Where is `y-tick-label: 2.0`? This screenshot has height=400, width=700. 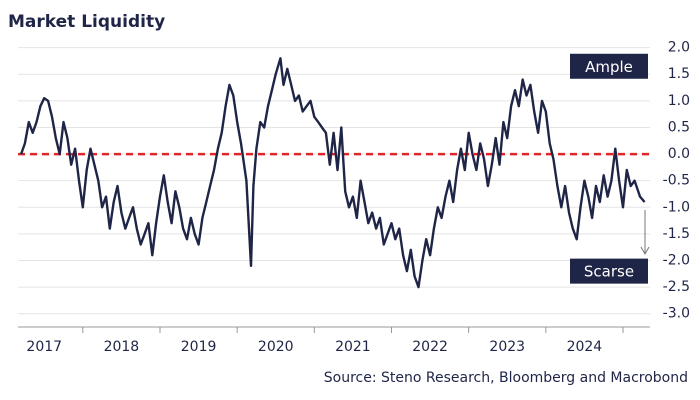
y-tick-label: 2.0 is located at coordinates (679, 48).